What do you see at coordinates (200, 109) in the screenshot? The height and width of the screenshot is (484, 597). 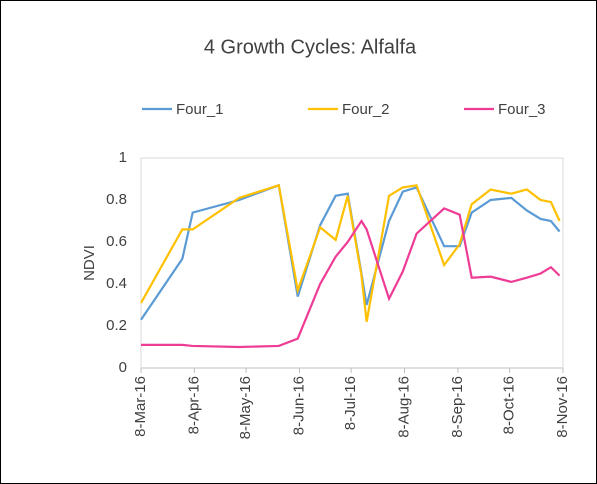 I see `legend-label: Four_1` at bounding box center [200, 109].